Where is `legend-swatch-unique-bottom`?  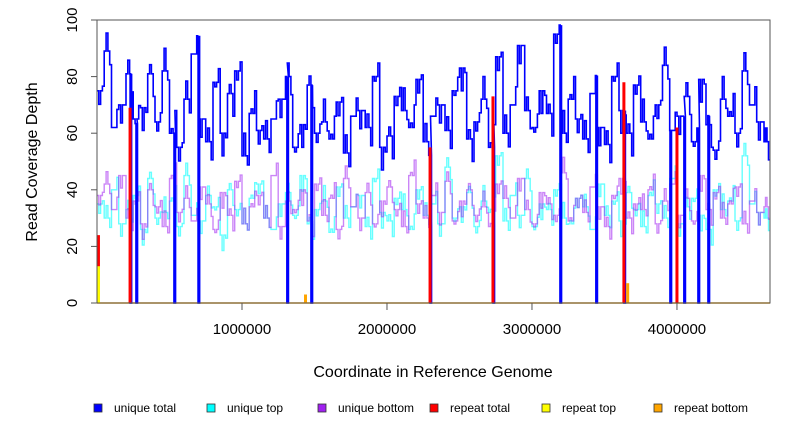
legend-swatch-unique-bottom is located at coordinates (322, 408).